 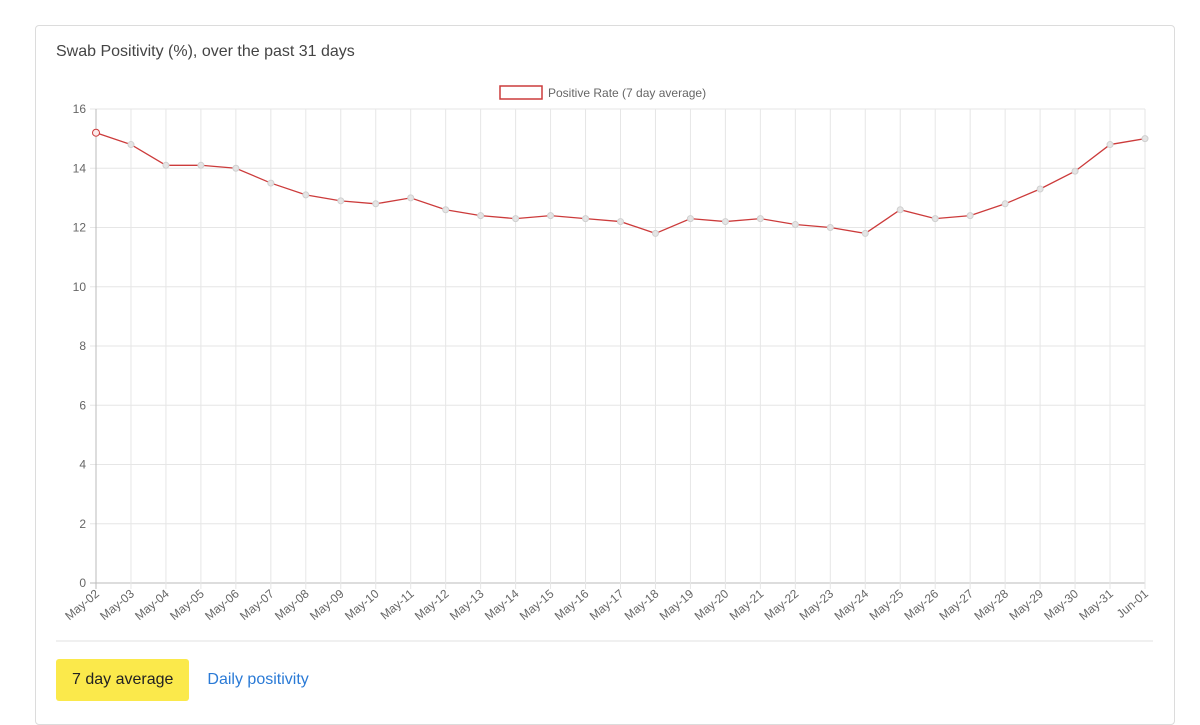 What do you see at coordinates (397, 604) in the screenshot?
I see `x-tick-label: May-11` at bounding box center [397, 604].